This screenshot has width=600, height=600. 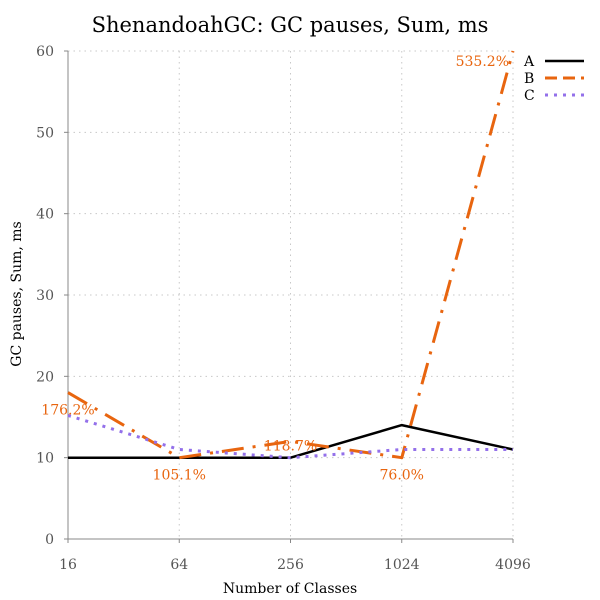 What do you see at coordinates (529, 79) in the screenshot?
I see `legend-label-b: B` at bounding box center [529, 79].